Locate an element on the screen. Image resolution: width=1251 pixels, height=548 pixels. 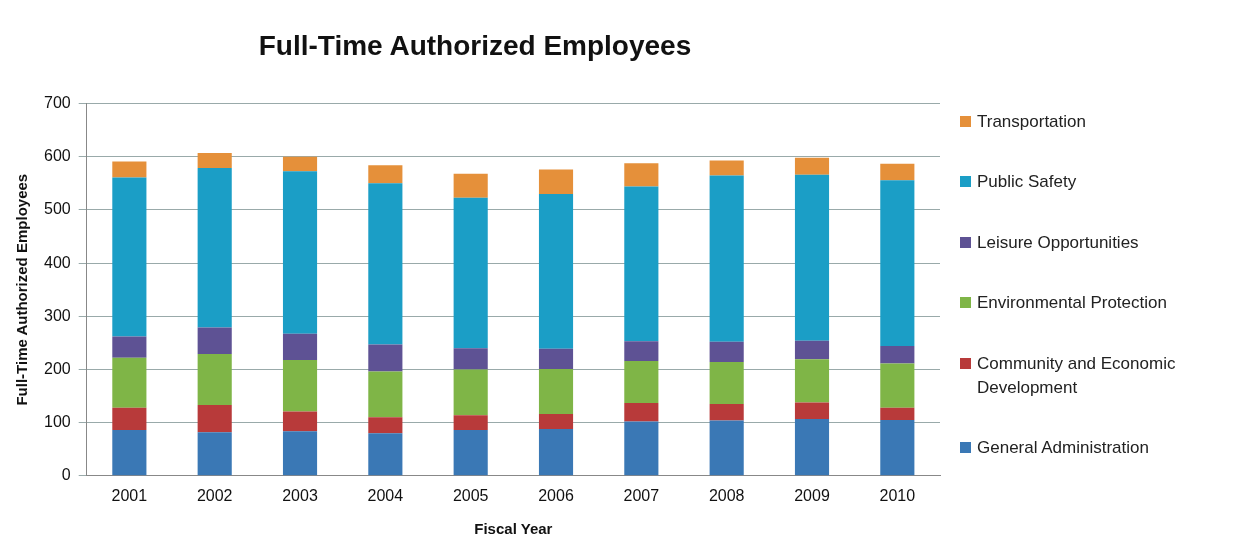
legend-label: General Administration is located at coordinates (1063, 447).